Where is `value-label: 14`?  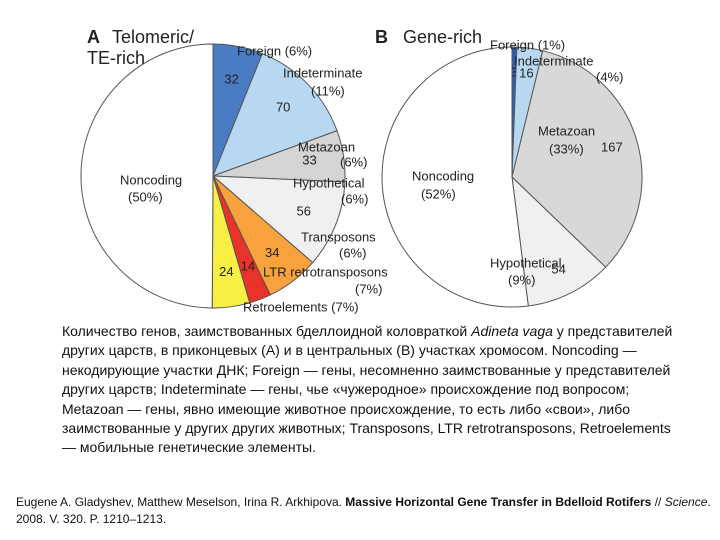
value-label: 14 is located at coordinates (248, 266).